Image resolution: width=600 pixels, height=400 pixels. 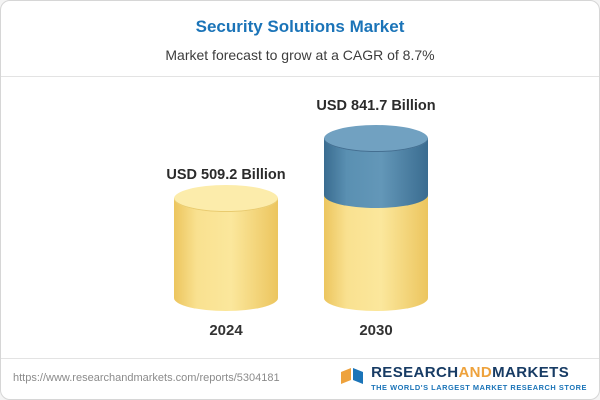 What do you see at coordinates (226, 254) in the screenshot?
I see `bar-2024-body` at bounding box center [226, 254].